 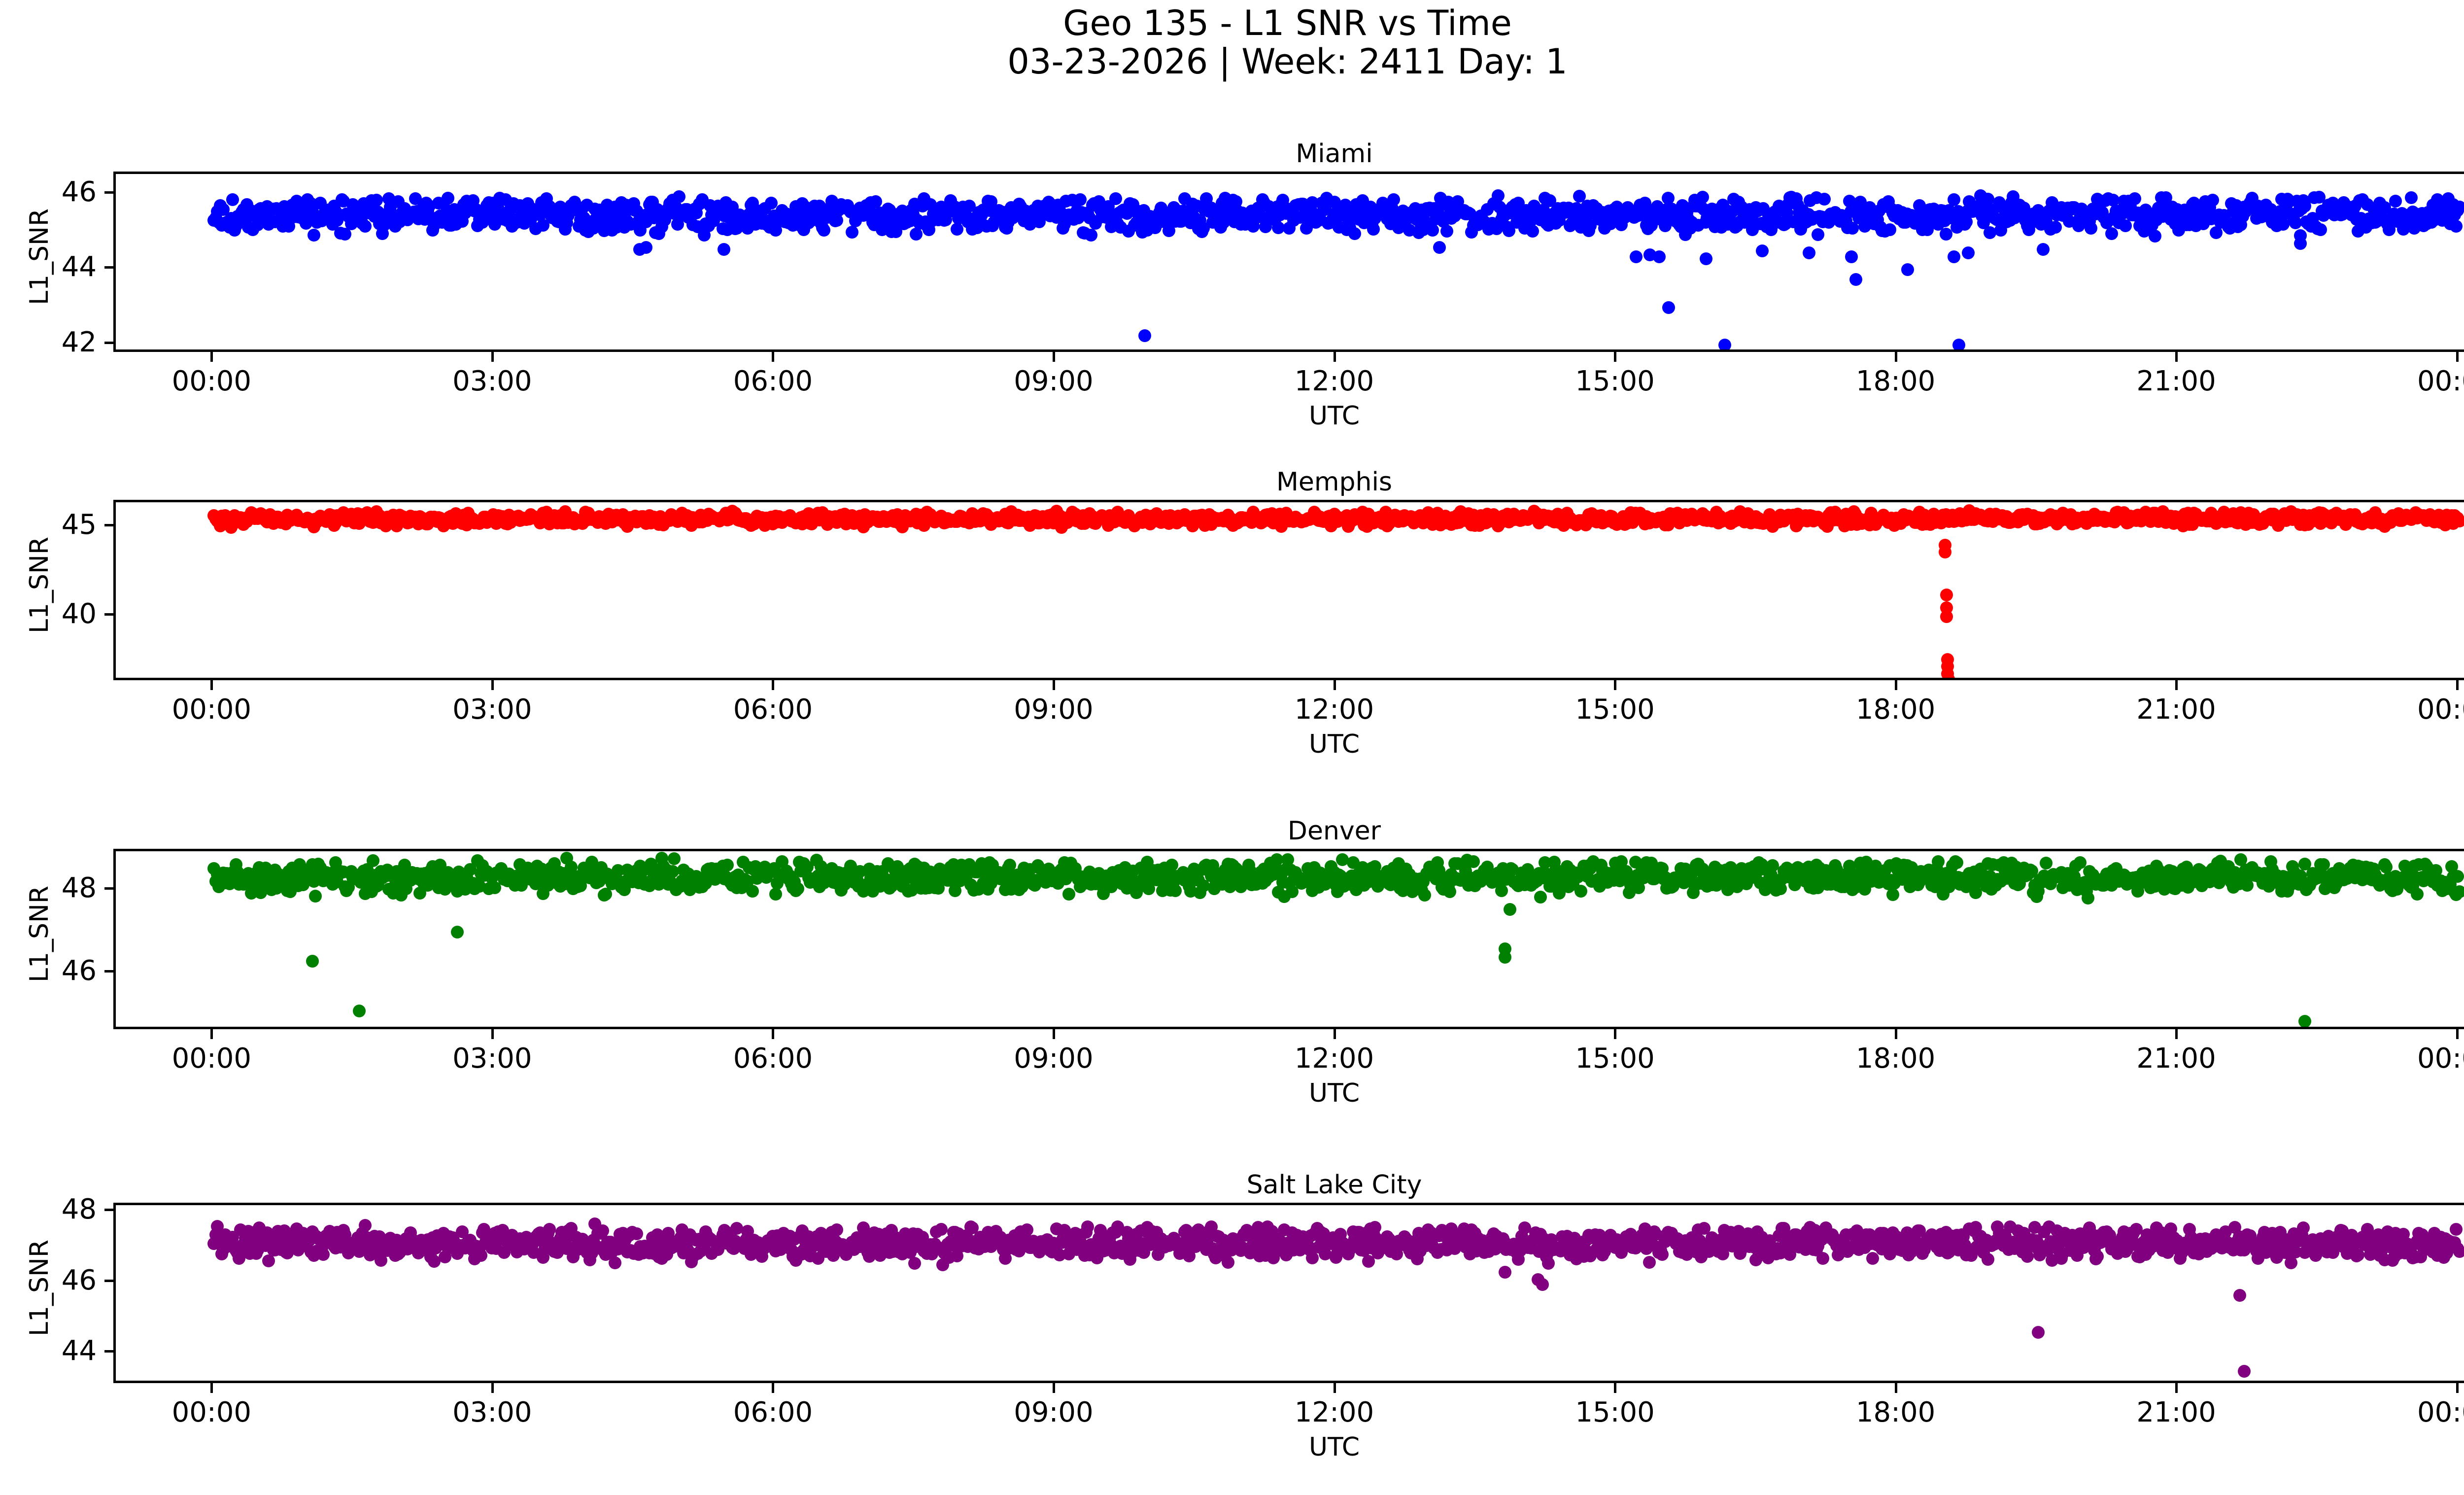 I want to click on subplot-title: Memphis, so click(x=1334, y=482).